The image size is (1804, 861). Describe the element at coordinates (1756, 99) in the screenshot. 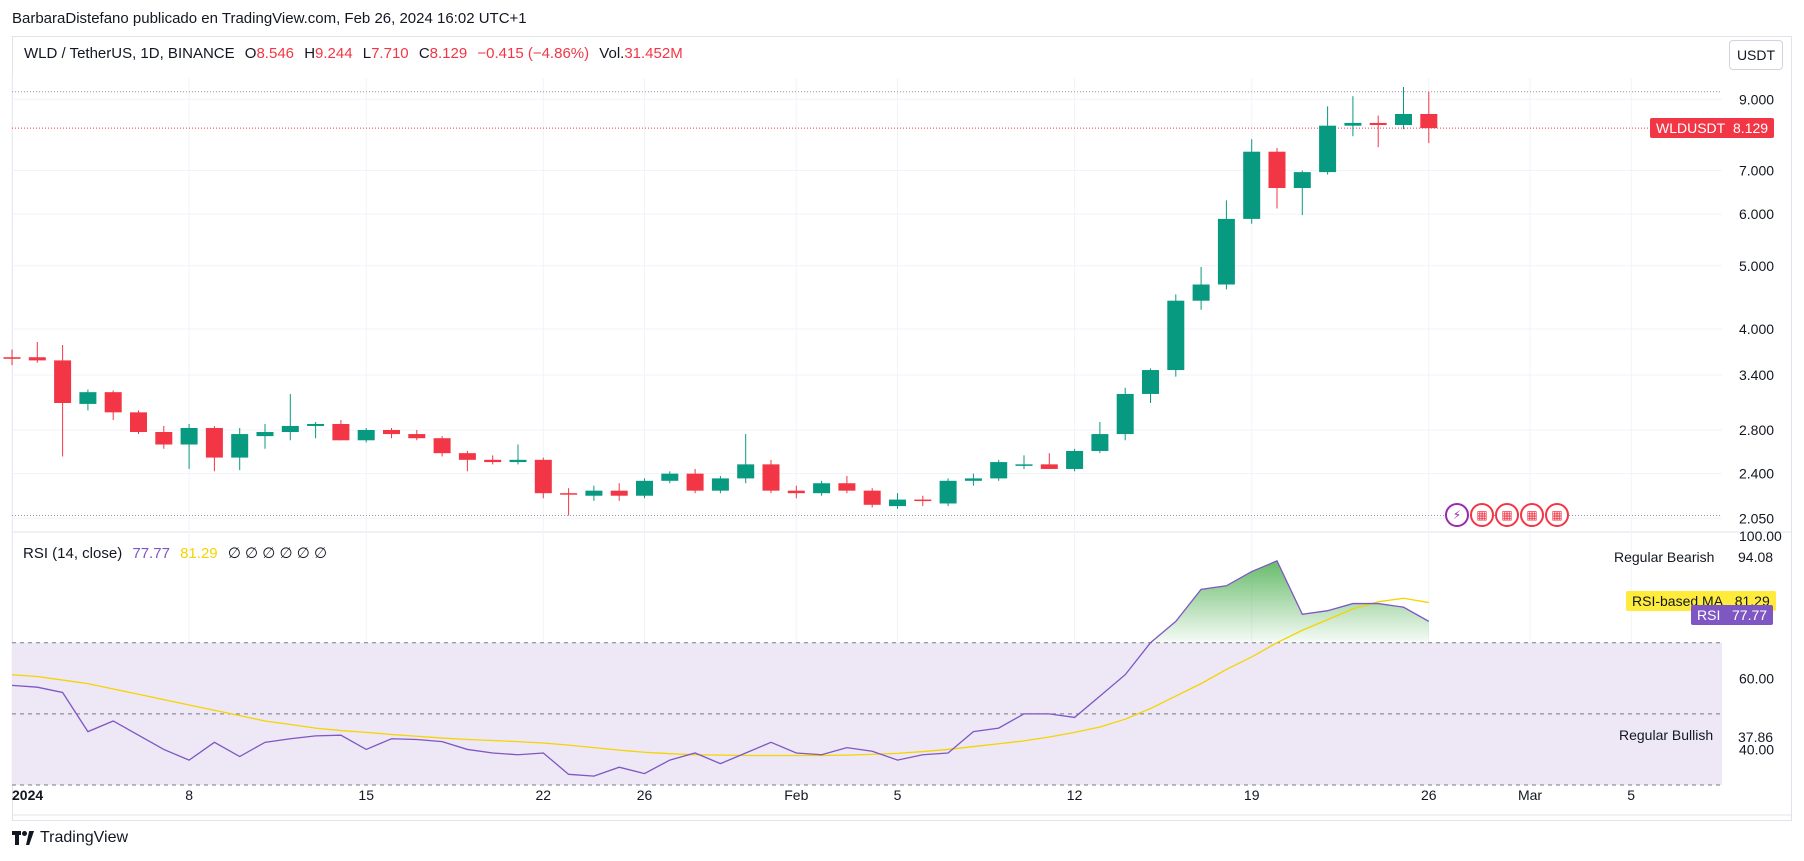

I see `price-tick-label: 9.000` at that location.